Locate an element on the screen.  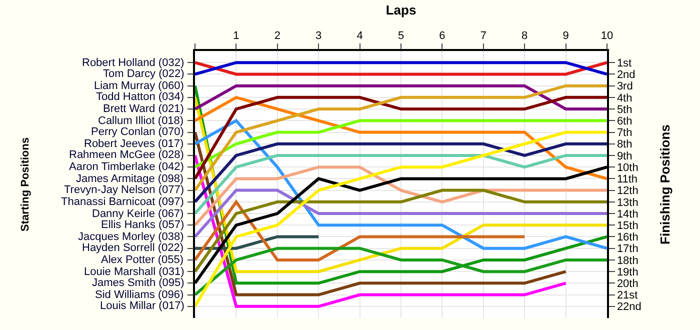
series-label: Louie Marshall (031) is located at coordinates (134, 272).